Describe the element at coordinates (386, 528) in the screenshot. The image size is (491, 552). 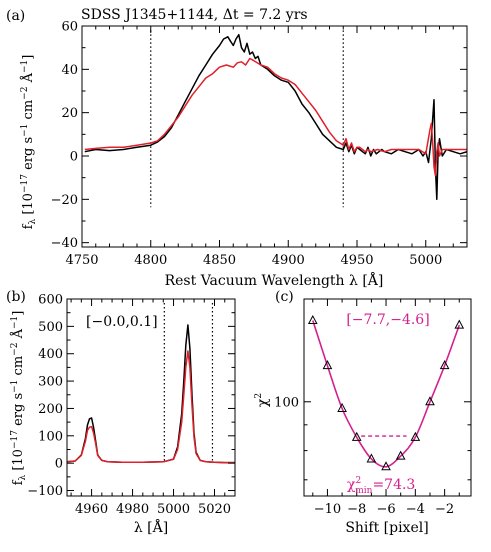
I see `panel-c-xlabel: Shift [pixel]` at that location.